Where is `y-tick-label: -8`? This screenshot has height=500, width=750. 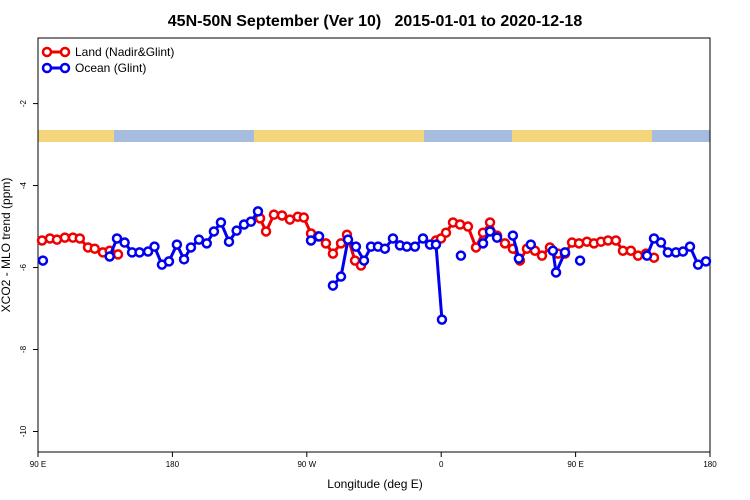
y-tick-label: -8 is located at coordinates (23, 349).